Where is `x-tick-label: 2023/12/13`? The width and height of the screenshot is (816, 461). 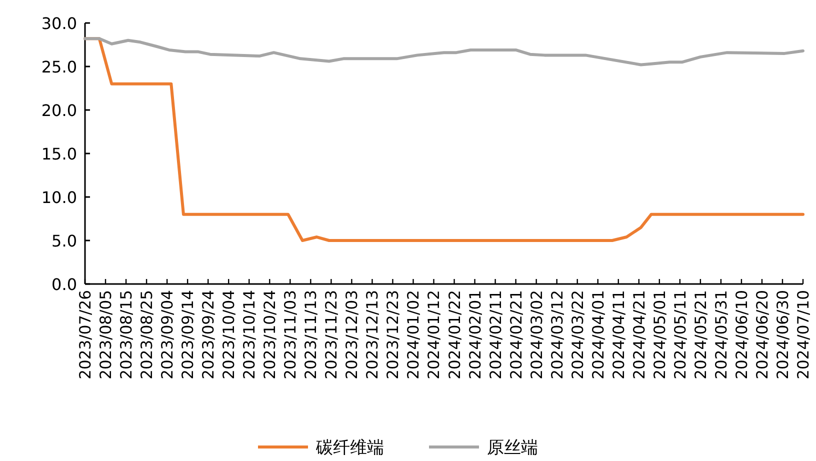 x-tick-label: 2023/12/13 is located at coordinates (373, 335).